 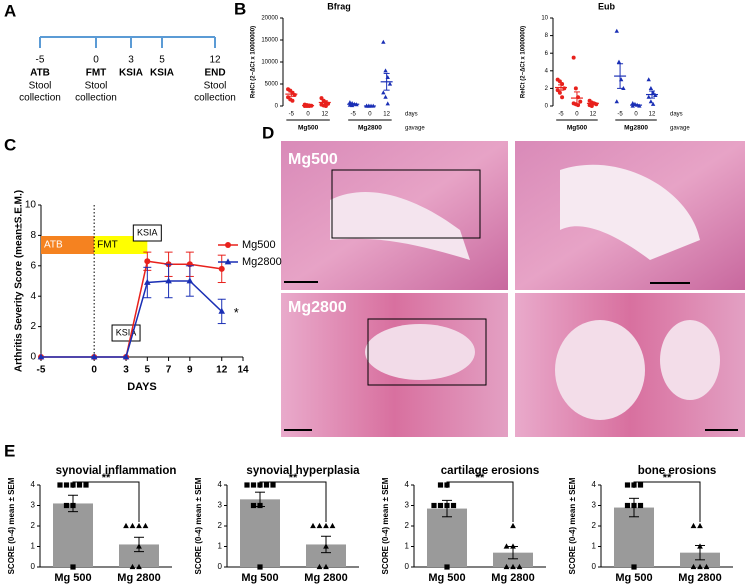 What do you see at coordinates (148, 370) in the screenshot?
I see `x-tick-label: 5` at bounding box center [148, 370].